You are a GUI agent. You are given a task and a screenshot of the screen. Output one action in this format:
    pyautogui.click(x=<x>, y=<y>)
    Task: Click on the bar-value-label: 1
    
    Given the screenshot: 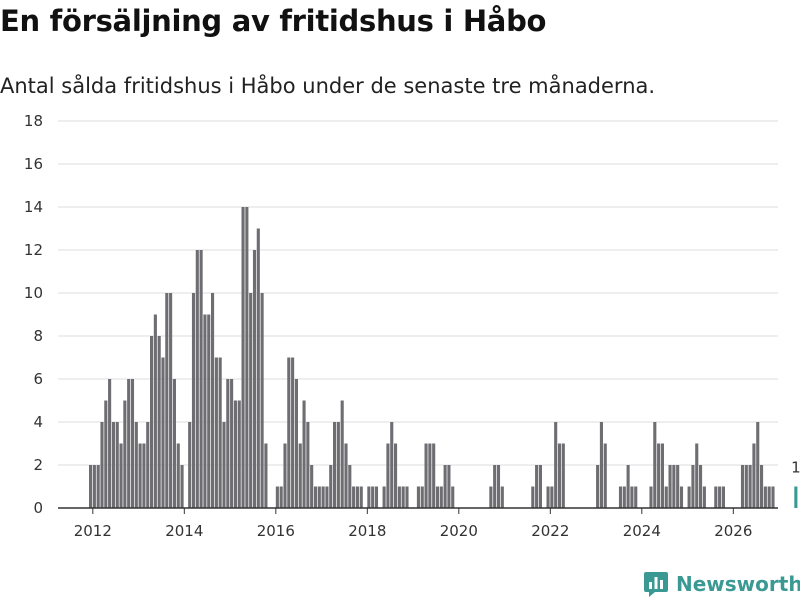 What is the action you would take?
    pyautogui.click(x=795, y=468)
    